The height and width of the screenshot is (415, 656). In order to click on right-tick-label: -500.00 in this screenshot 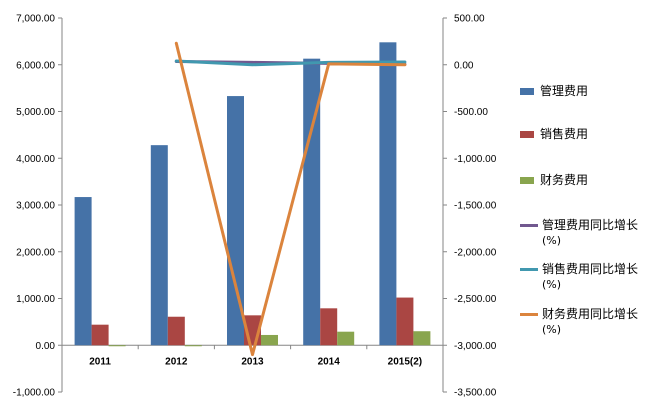, I will do `click(471, 112)`.